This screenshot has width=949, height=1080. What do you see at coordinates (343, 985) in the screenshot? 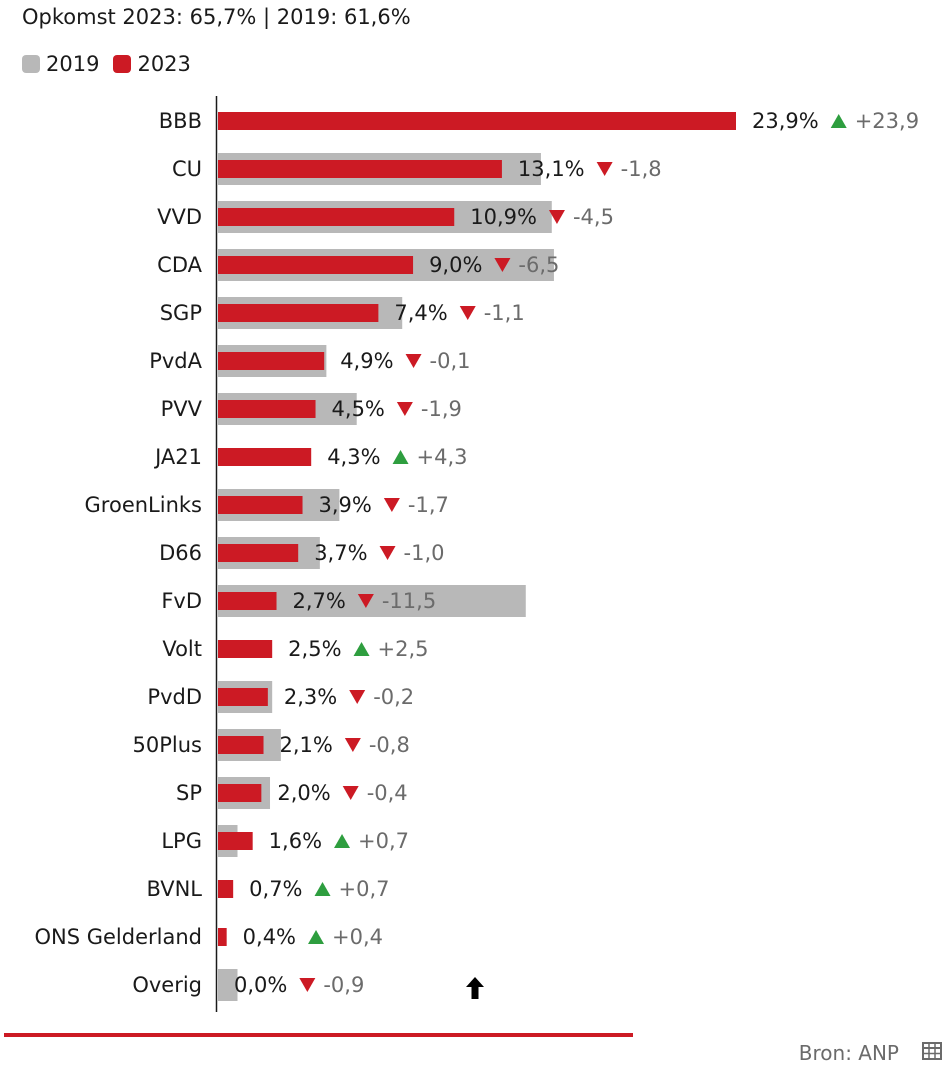
I see `change-label-overig: -0,9` at bounding box center [343, 985].